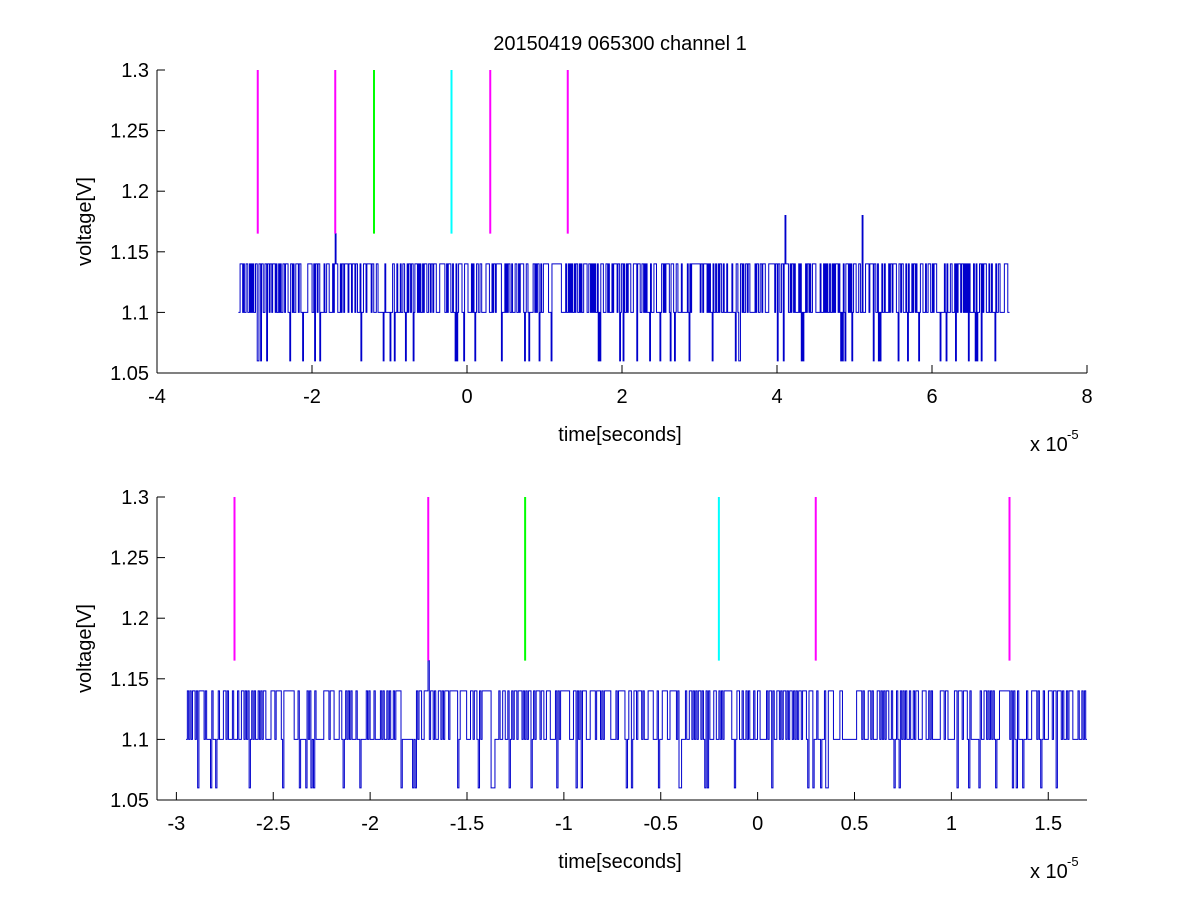  What do you see at coordinates (855, 824) in the screenshot?
I see `x-tick-label: 0.5` at bounding box center [855, 824].